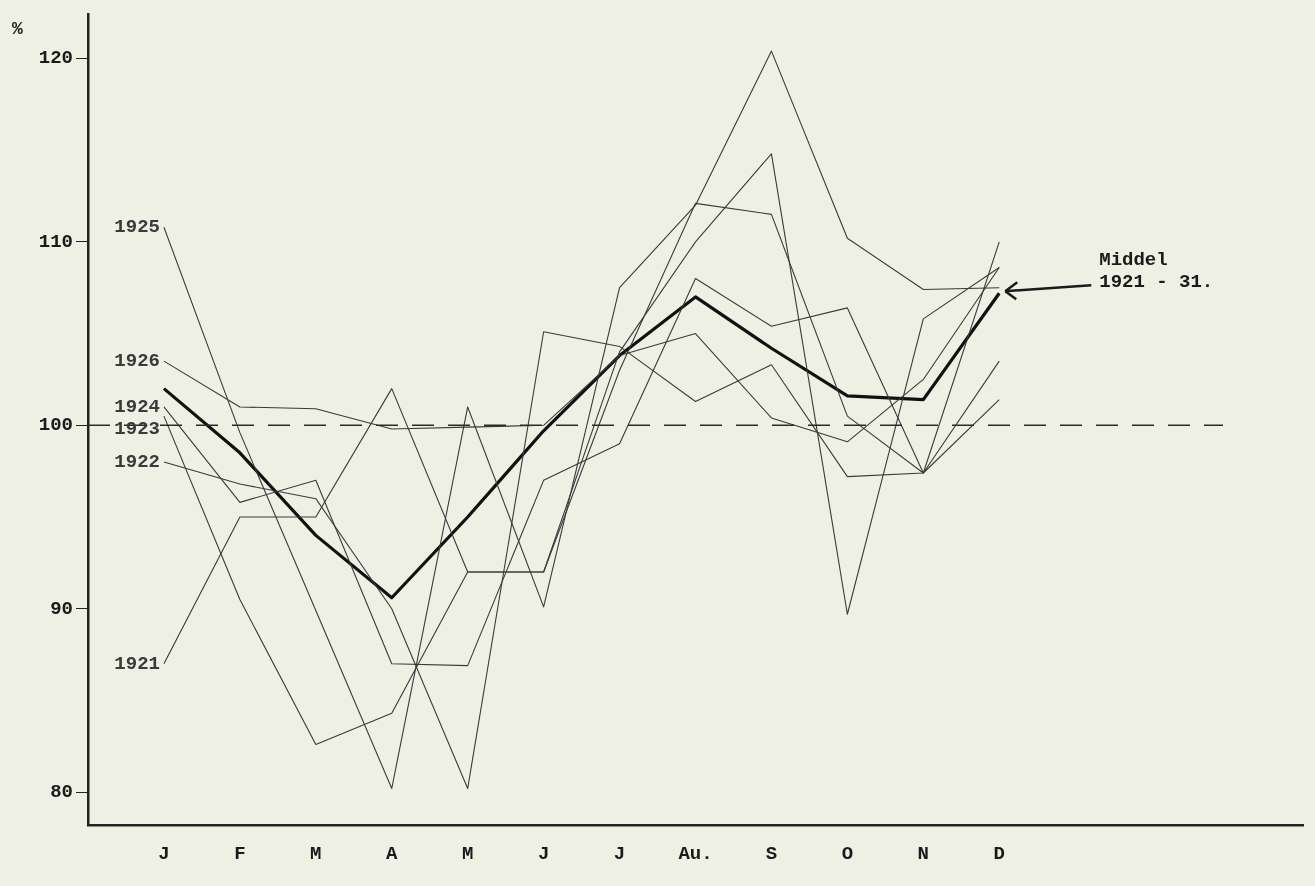 This screenshot has width=1315, height=886. Describe the element at coordinates (55, 241) in the screenshot. I see `y-tick-label: 110` at that location.